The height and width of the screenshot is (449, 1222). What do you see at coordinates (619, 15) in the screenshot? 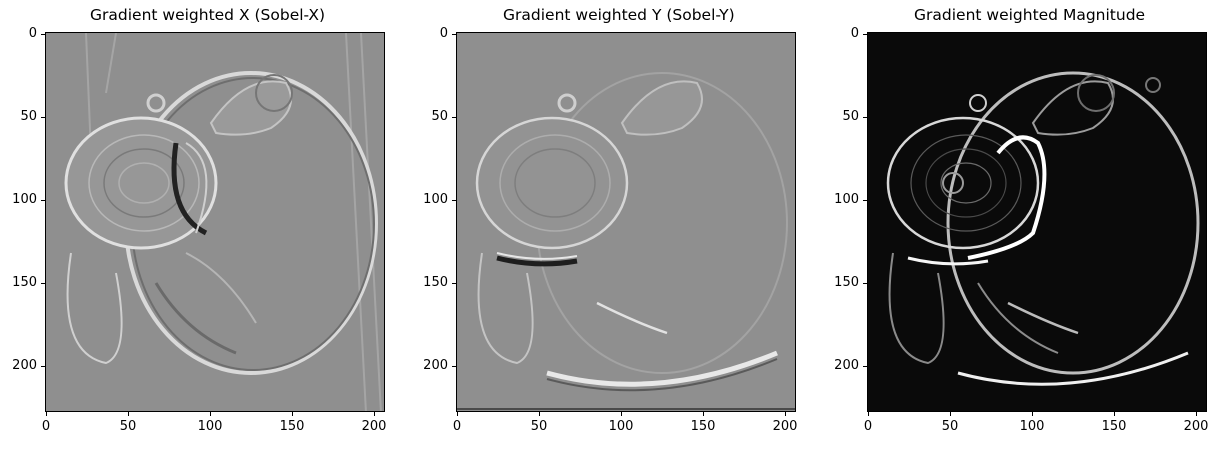
I see `panel-title: Gradient weighted Y (Sobel-Y)` at bounding box center [619, 15].